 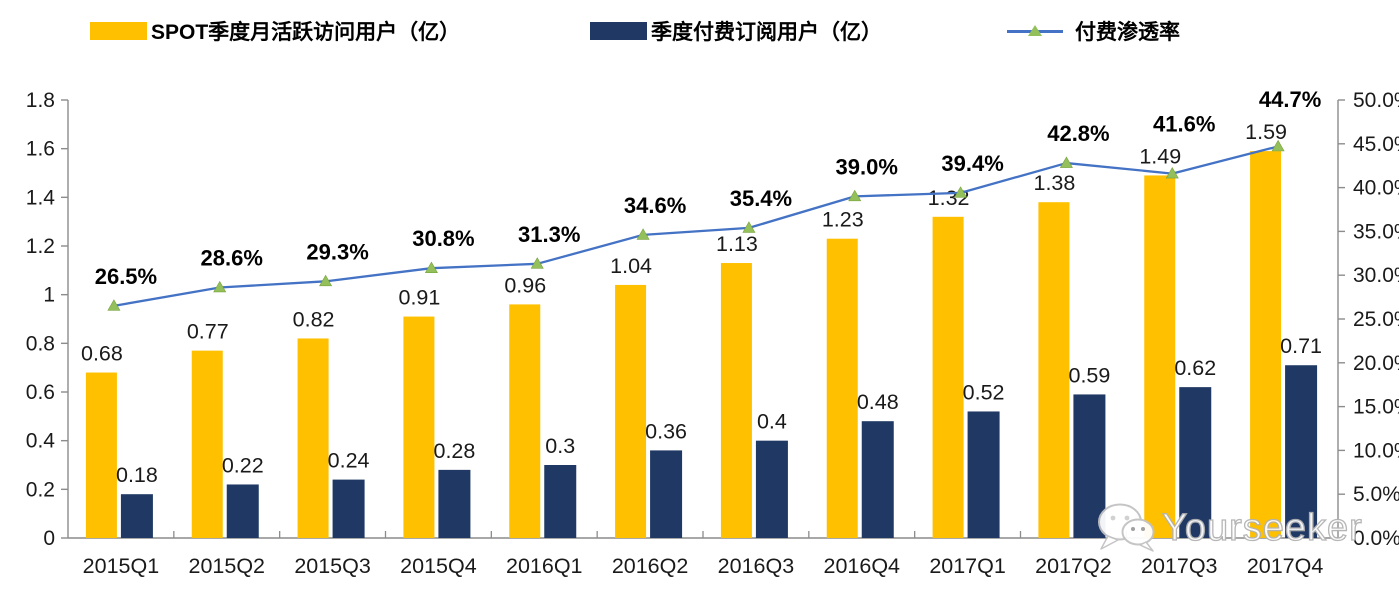 What do you see at coordinates (967, 566) in the screenshot?
I see `x-axis-category-label: 2017Q1` at bounding box center [967, 566].